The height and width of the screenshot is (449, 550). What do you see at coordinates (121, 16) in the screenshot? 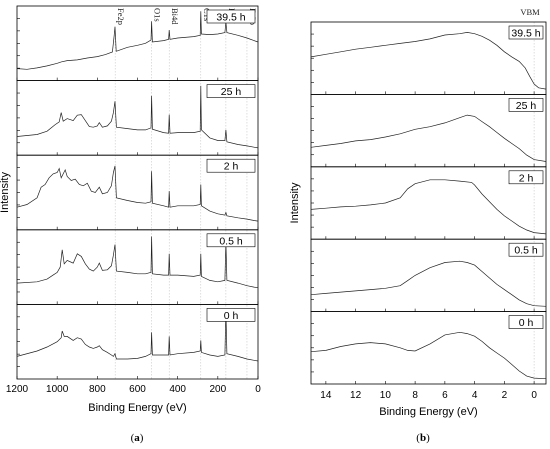
I see `peak-label: Fe2p` at bounding box center [121, 16].